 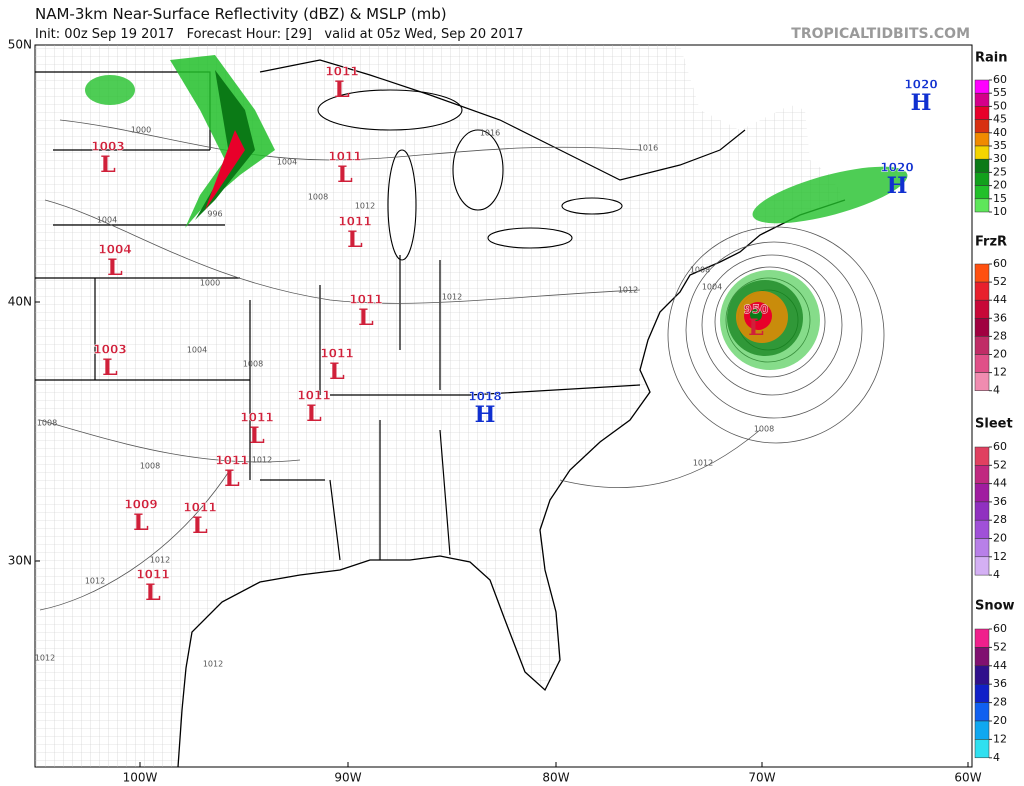 I want to click on lat-label: 50N, so click(x=20, y=45).